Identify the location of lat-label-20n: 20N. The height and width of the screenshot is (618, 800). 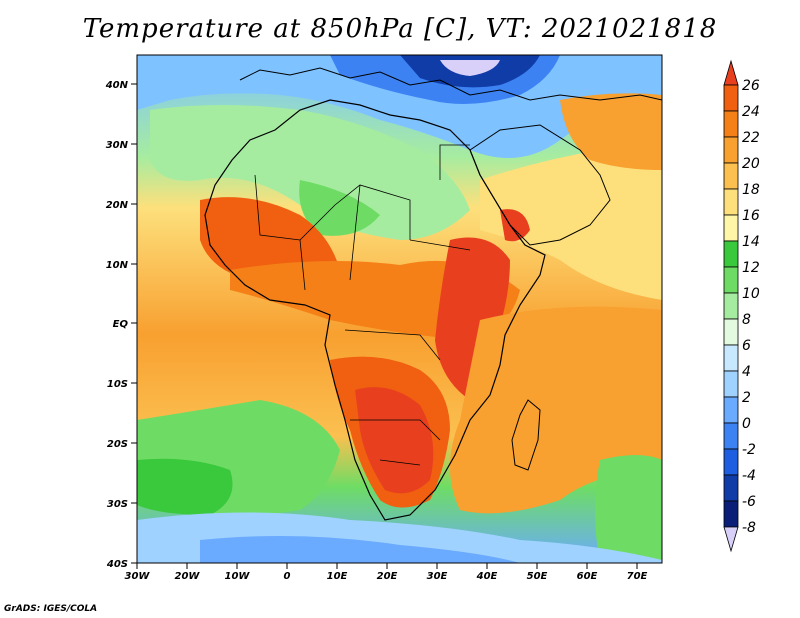
(117, 205).